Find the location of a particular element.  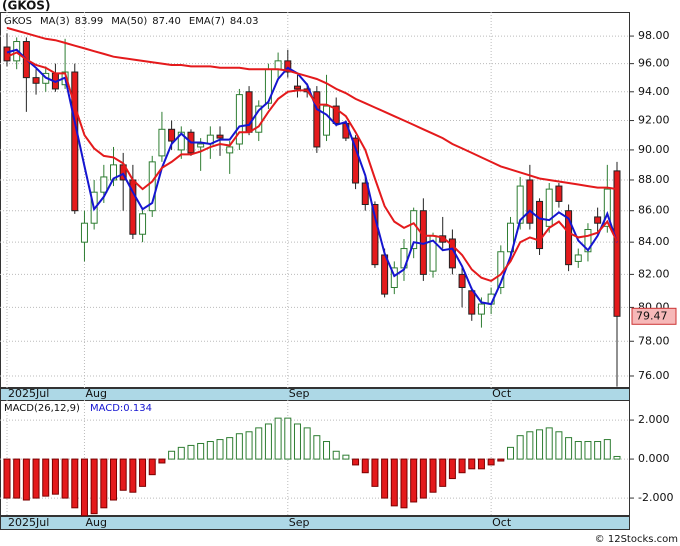

y-tick-label: 92.00 is located at coordinates (654, 120).